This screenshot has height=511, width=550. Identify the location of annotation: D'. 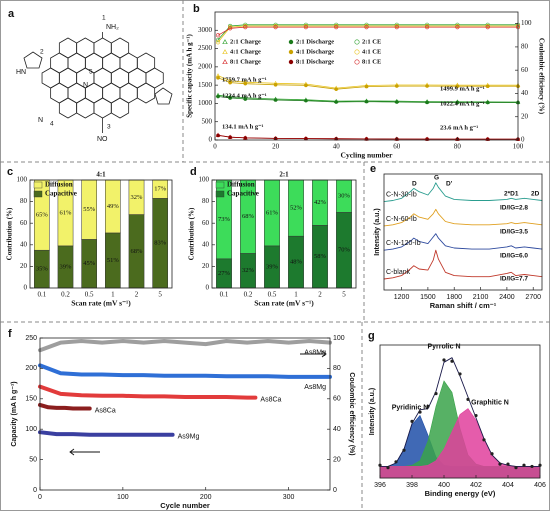
(449, 184).